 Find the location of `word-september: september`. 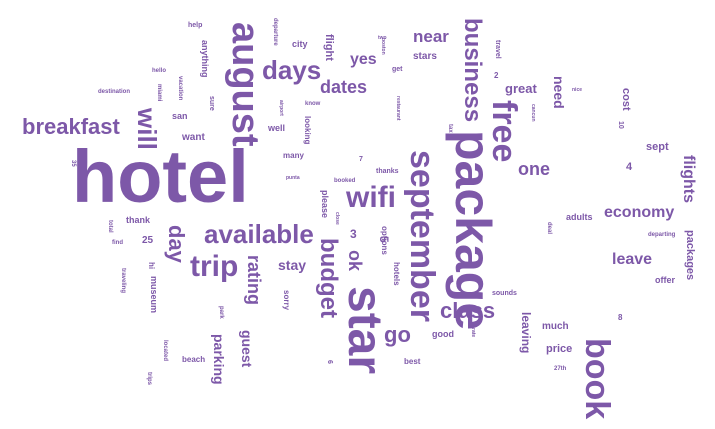

word-september: september is located at coordinates (422, 236).